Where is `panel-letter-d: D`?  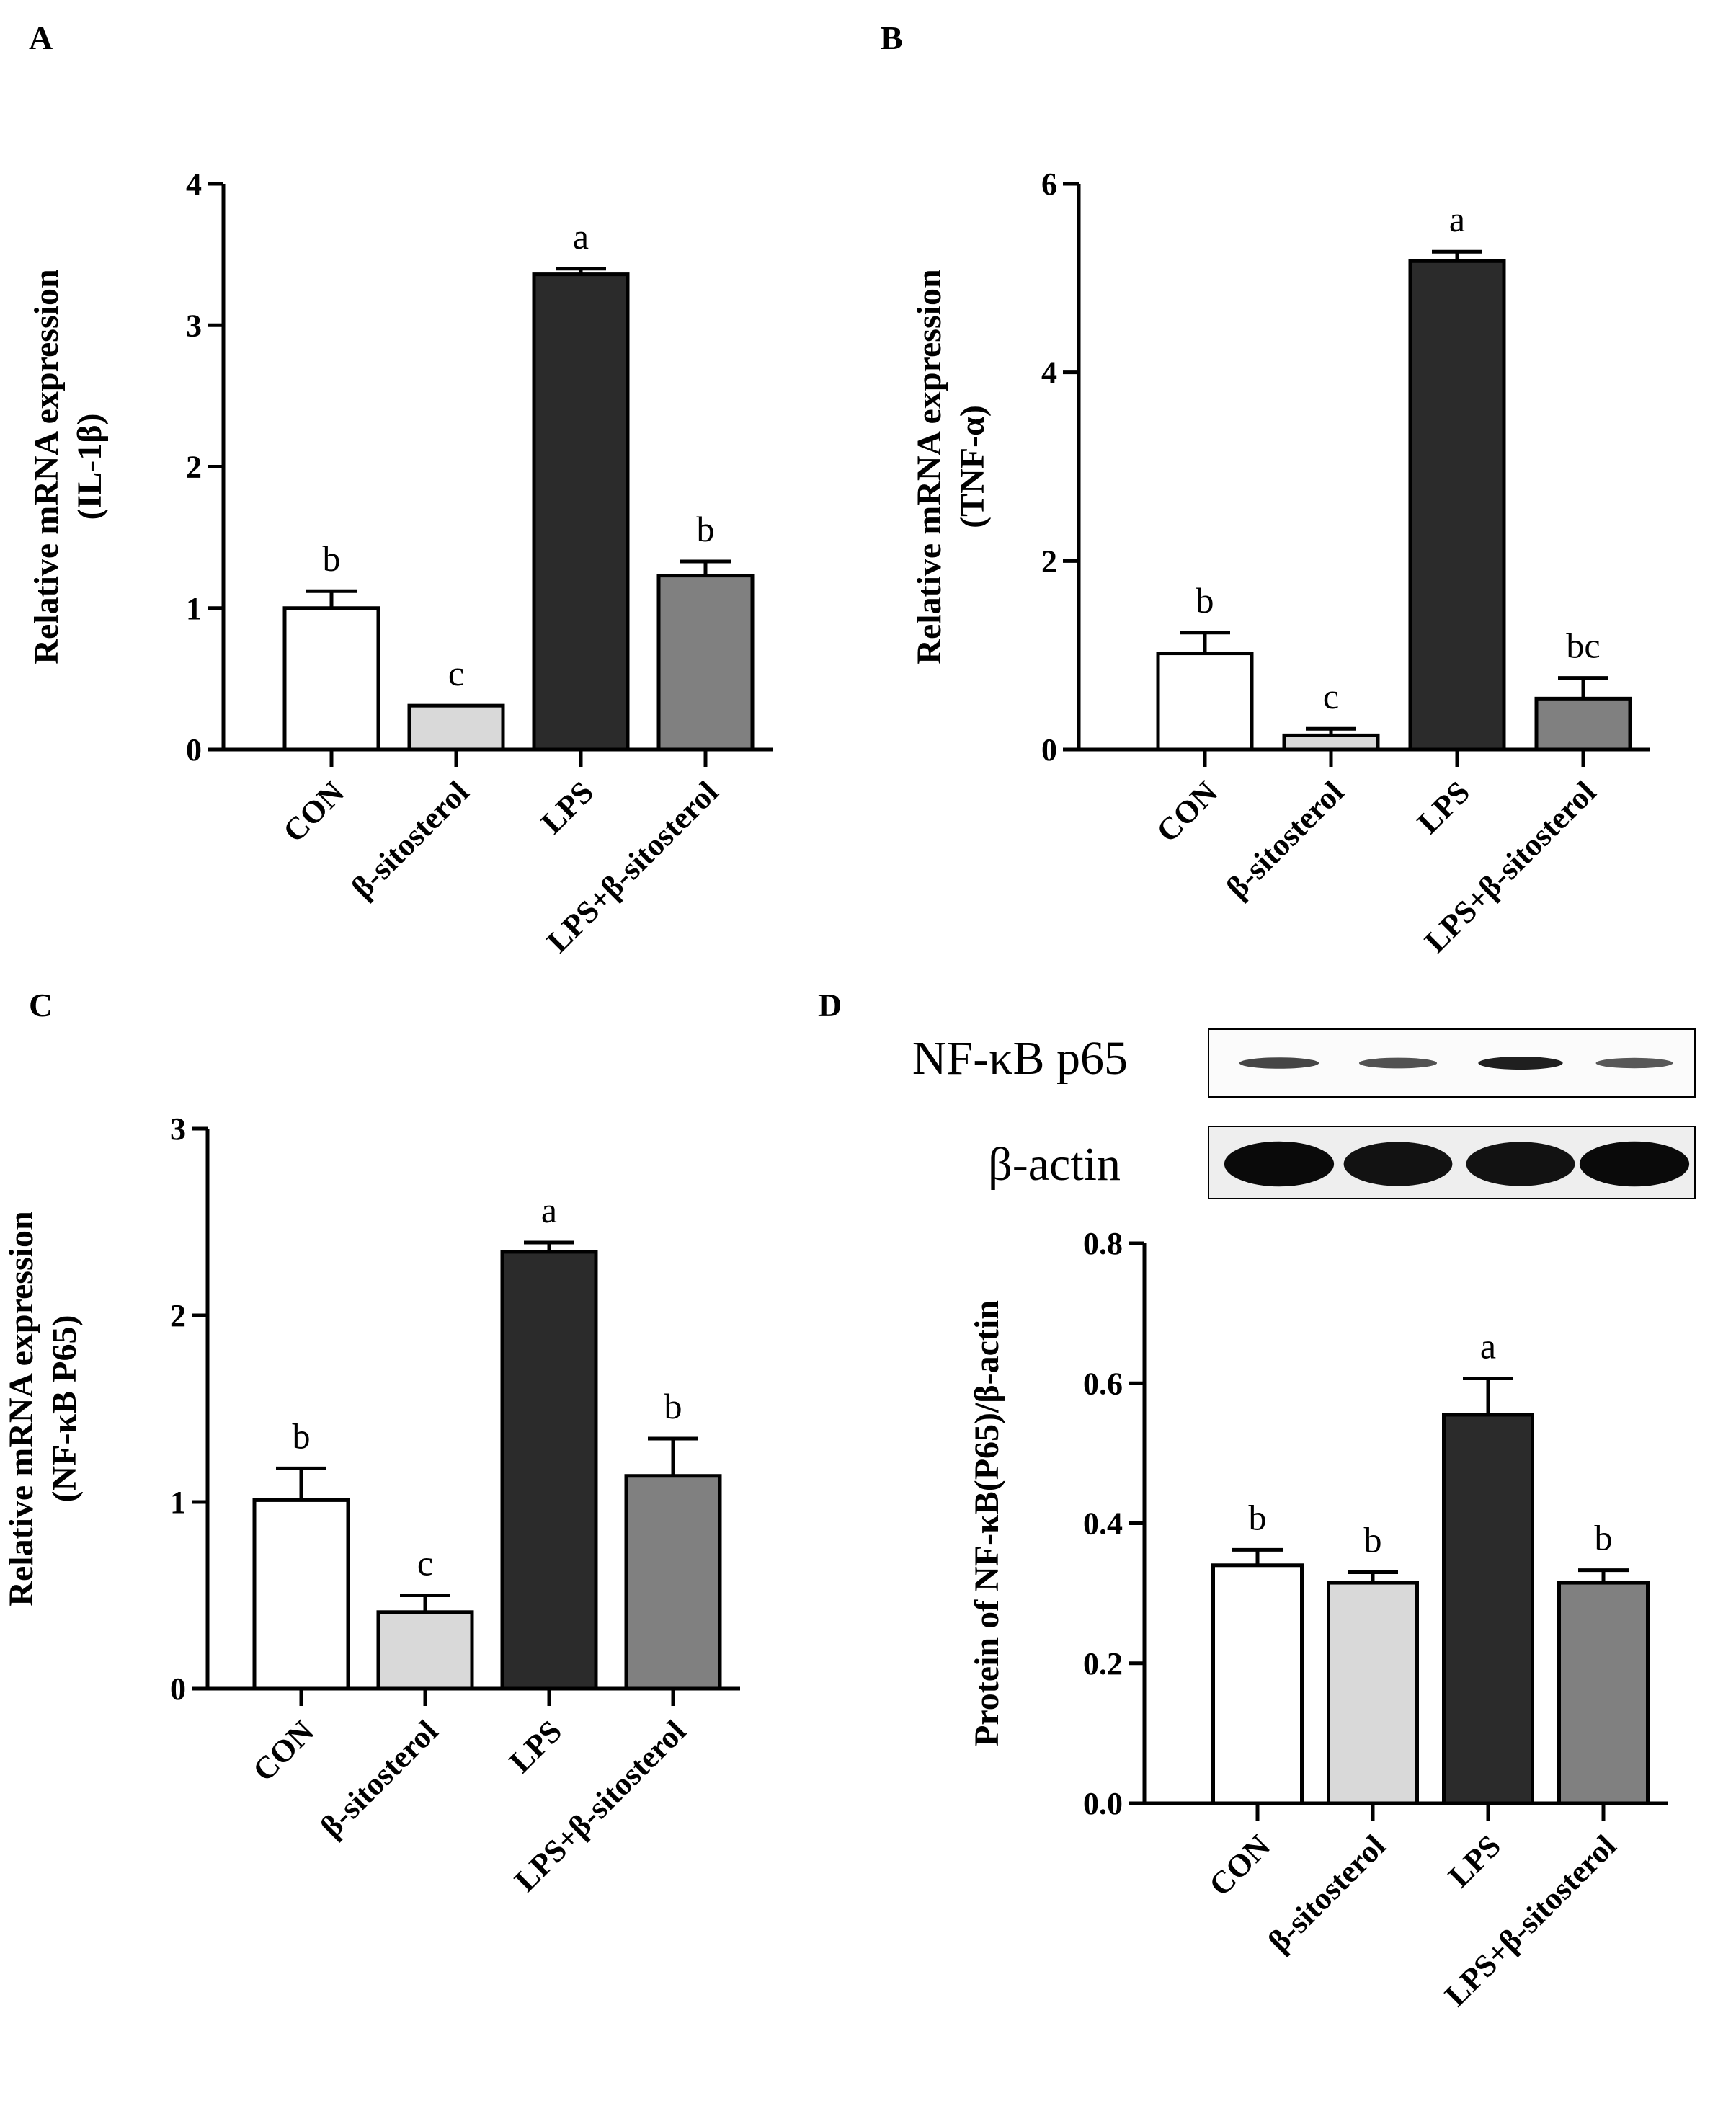 panel-letter-d: D is located at coordinates (830, 1005).